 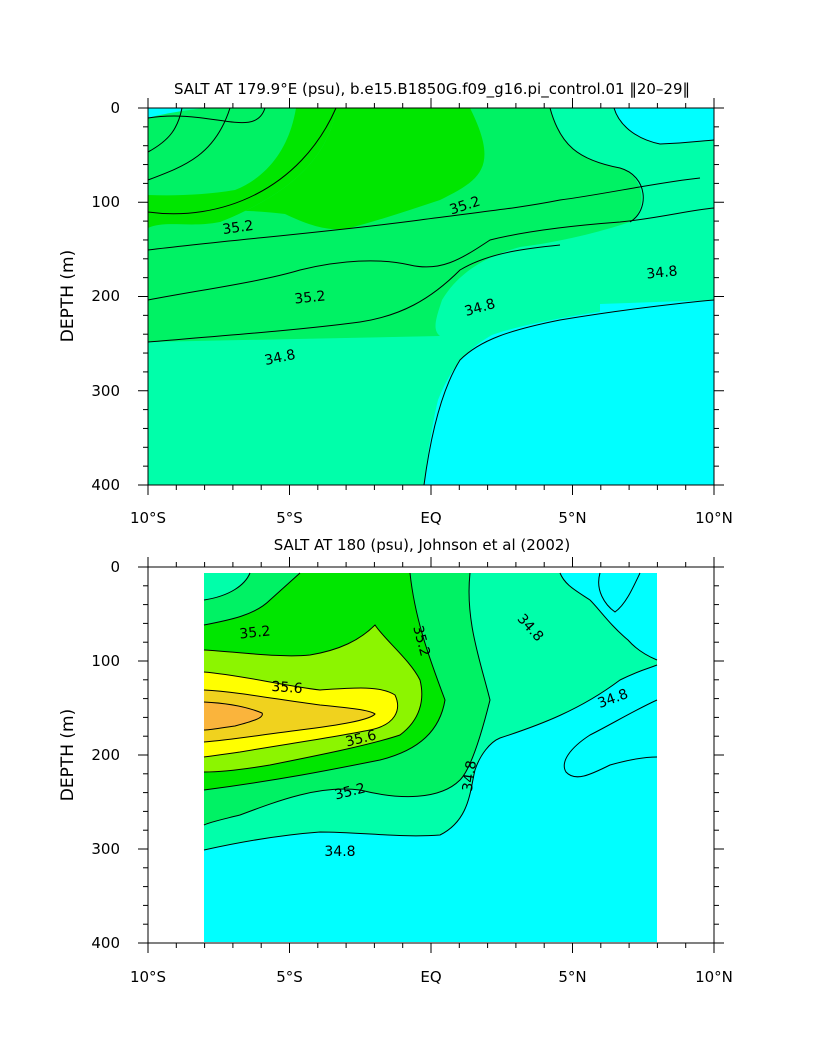 I want to click on model-fill-35.2-core, so click(x=316, y=169).